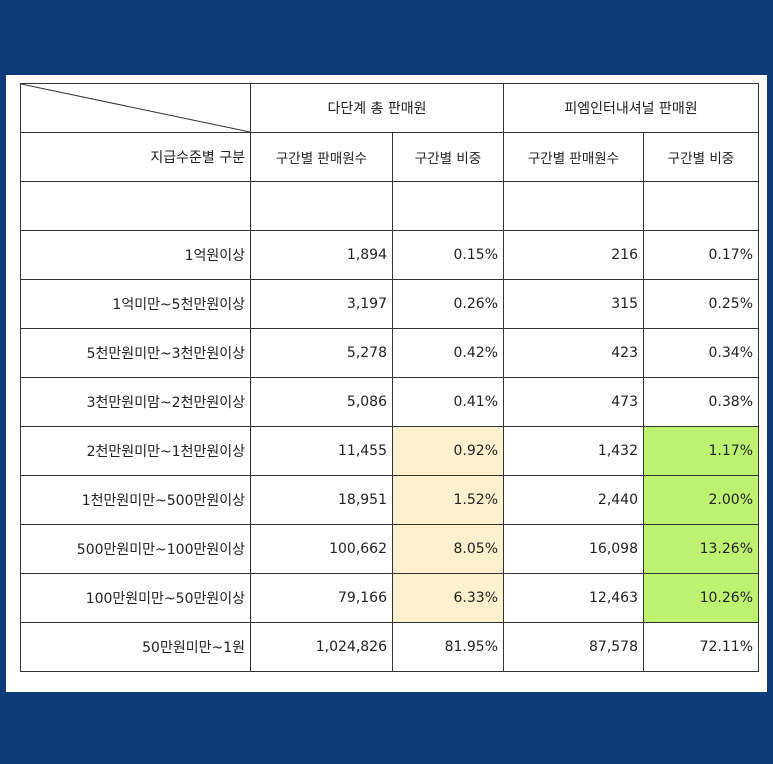 The width and height of the screenshot is (773, 764). I want to click on count-pm: 12,463, so click(573, 598).